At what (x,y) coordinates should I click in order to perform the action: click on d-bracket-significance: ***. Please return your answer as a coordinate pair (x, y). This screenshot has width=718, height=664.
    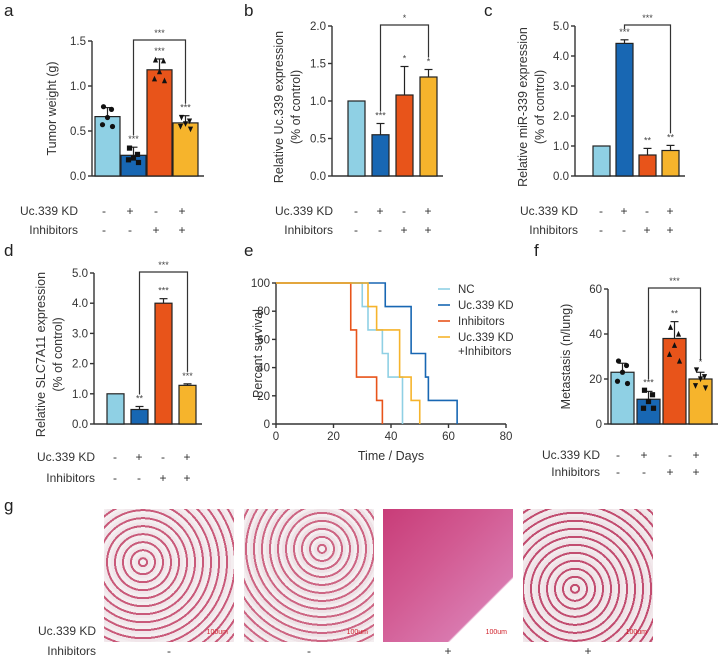
    Looking at the image, I should click on (163, 265).